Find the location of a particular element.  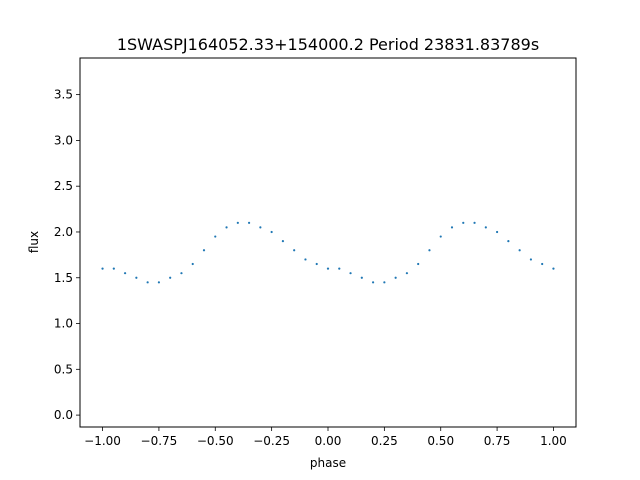

y-tick-label: 1.5 is located at coordinates (63, 278).